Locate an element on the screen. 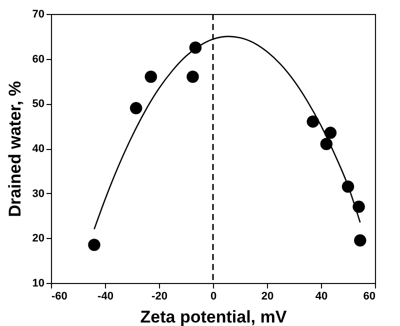  x-tick-label: -60 is located at coordinates (60, 296).